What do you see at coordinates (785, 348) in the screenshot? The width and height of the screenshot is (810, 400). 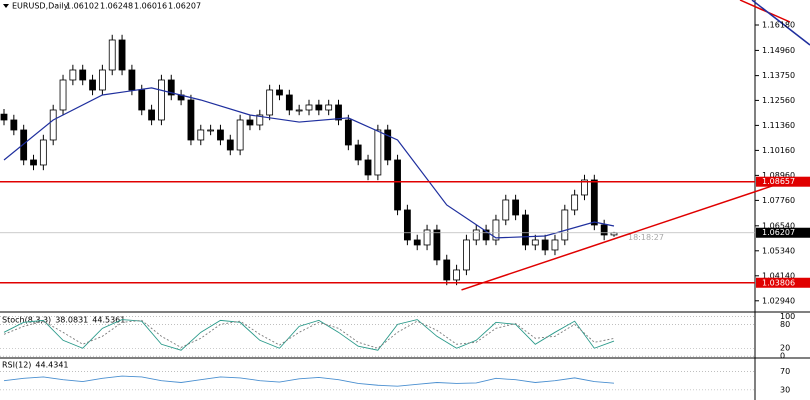 I see `y-tick-label: 20` at bounding box center [785, 348].